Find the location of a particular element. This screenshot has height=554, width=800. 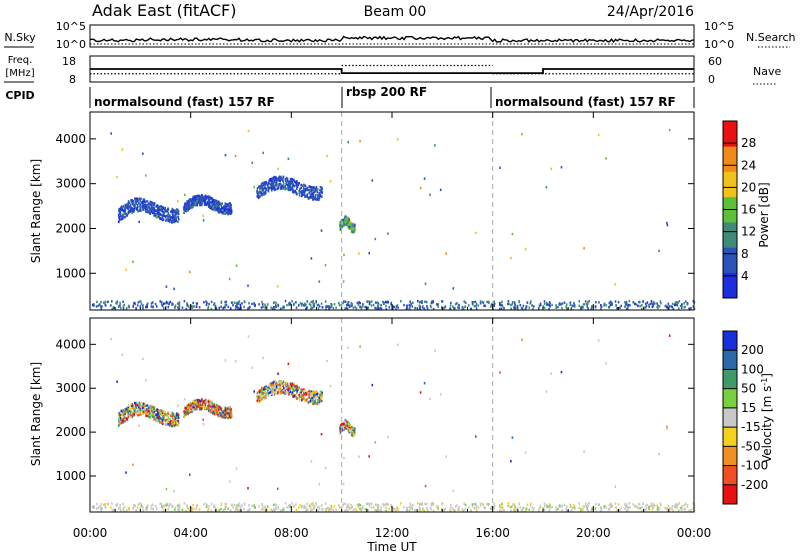

power-cbar-swatch is located at coordinates (730, 285).